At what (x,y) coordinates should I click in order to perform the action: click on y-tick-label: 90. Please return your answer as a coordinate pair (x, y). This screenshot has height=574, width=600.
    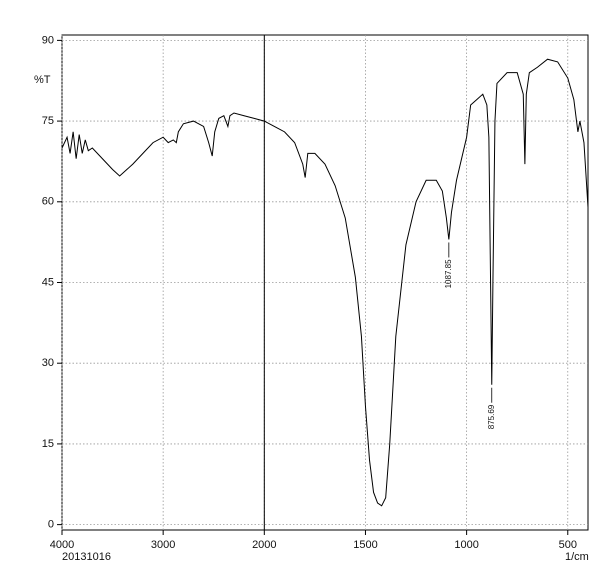
    Looking at the image, I should click on (48, 40).